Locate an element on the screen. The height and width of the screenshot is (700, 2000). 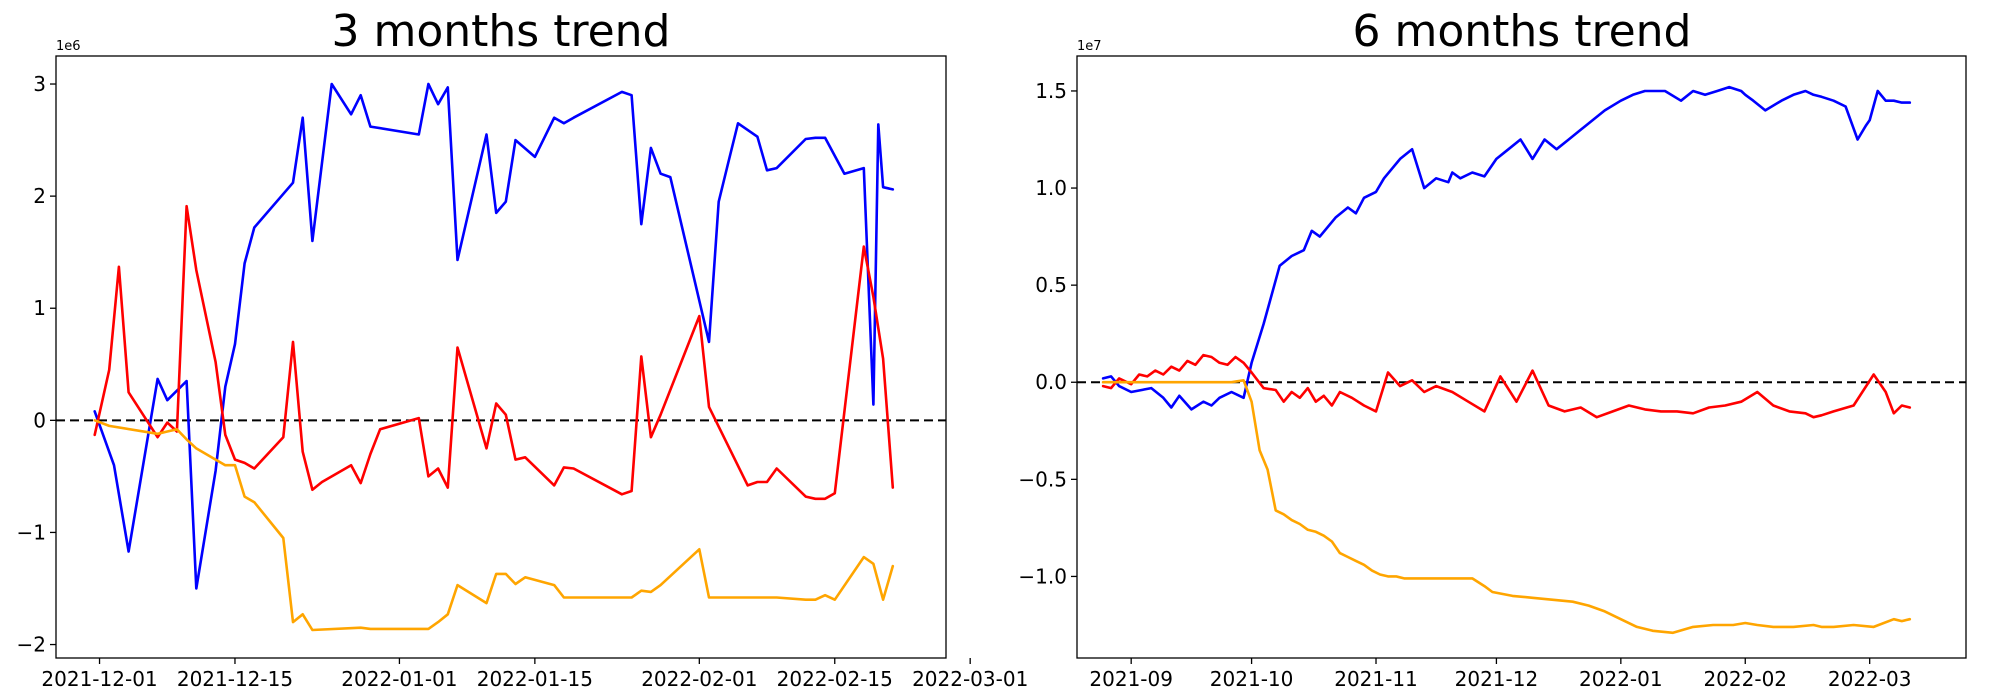
y-tick-label: 1 is located at coordinates (39, 308).